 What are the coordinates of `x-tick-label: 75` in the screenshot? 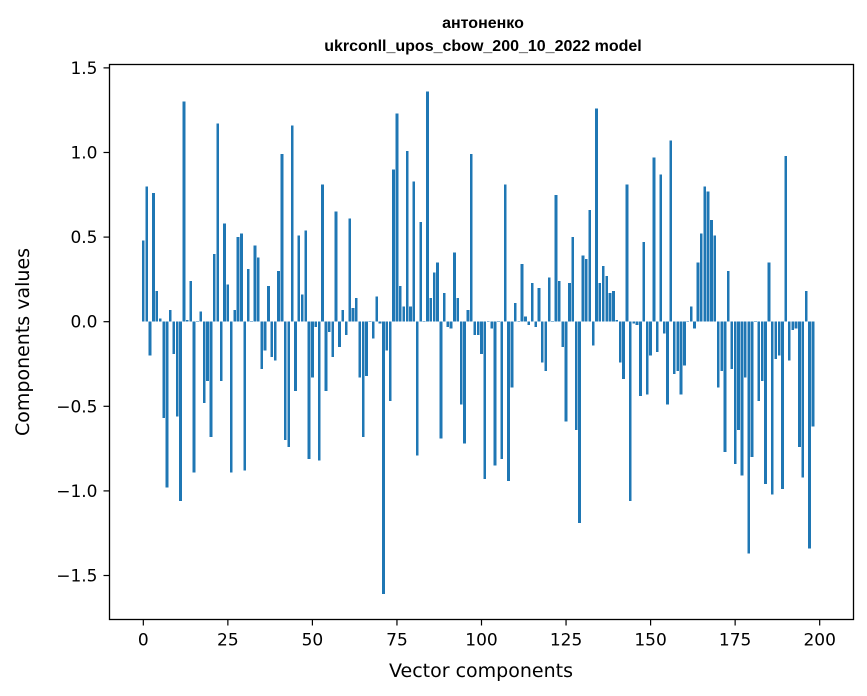 It's located at (397, 641).